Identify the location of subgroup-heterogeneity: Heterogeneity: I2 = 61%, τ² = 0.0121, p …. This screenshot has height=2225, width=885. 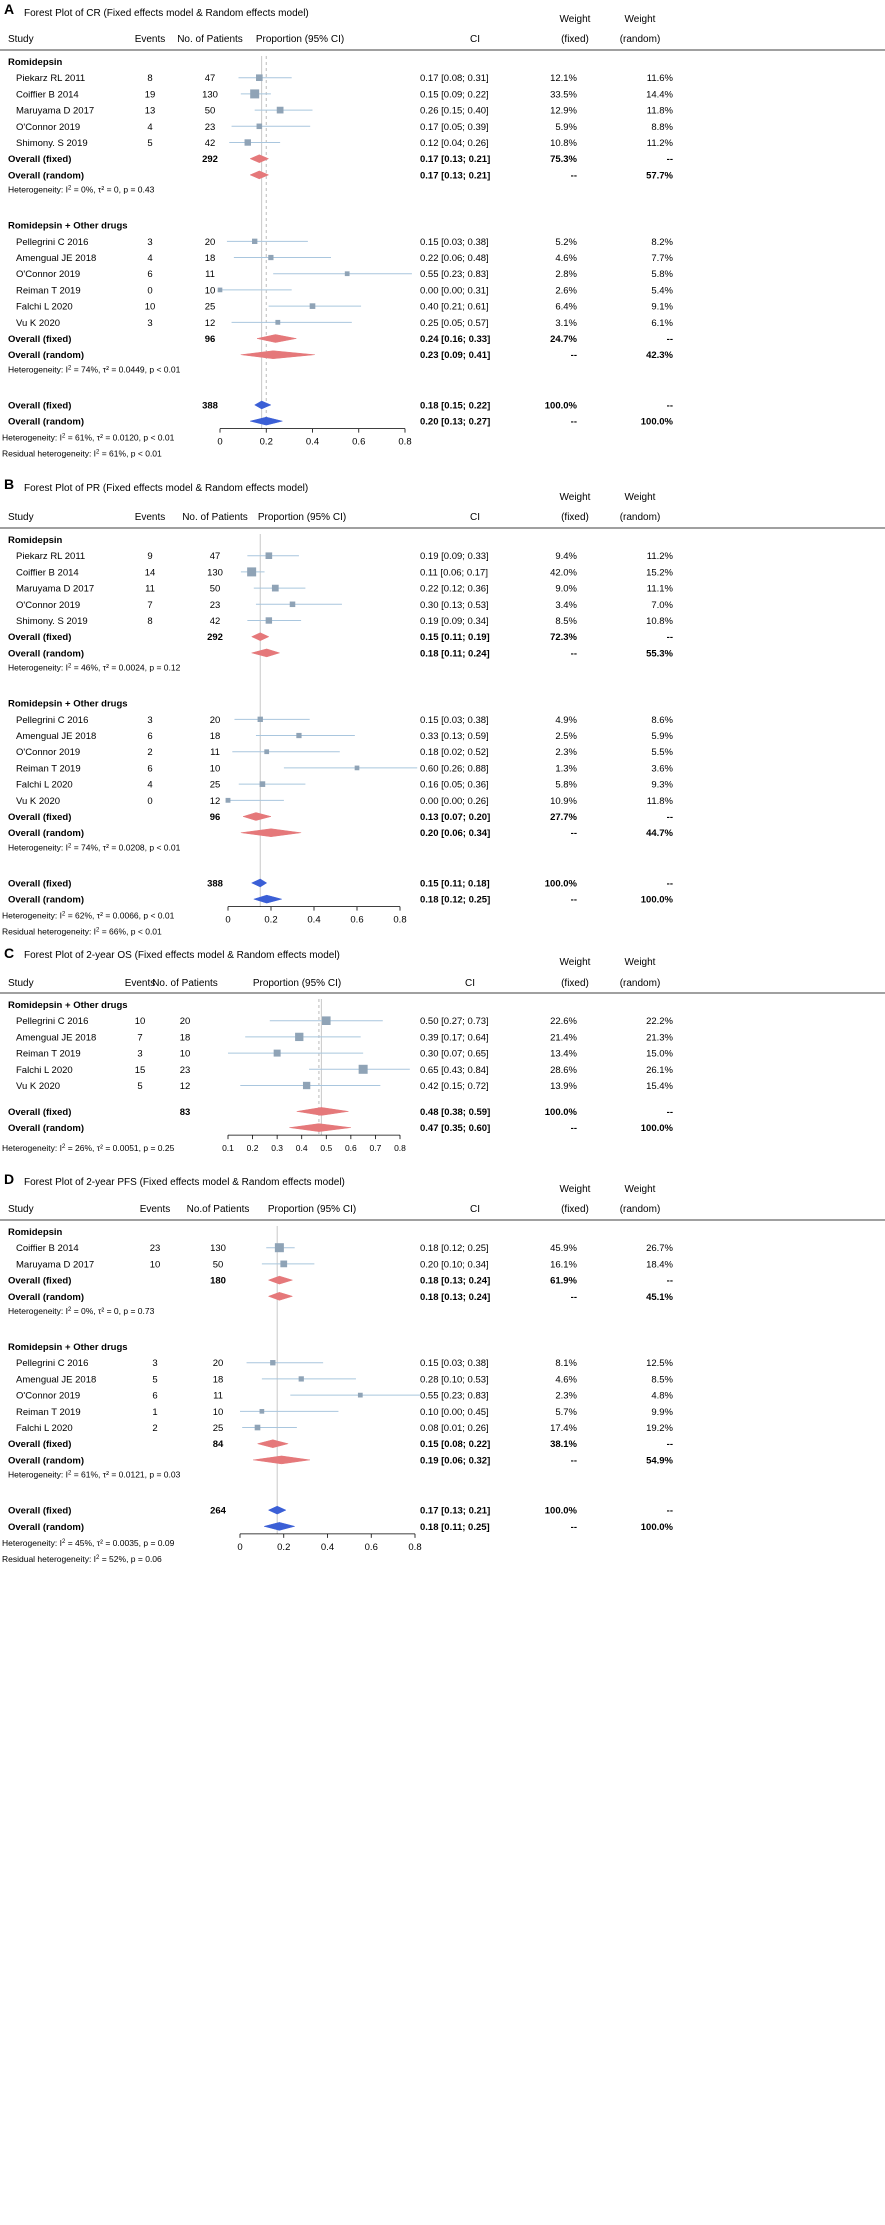
(94, 1475).